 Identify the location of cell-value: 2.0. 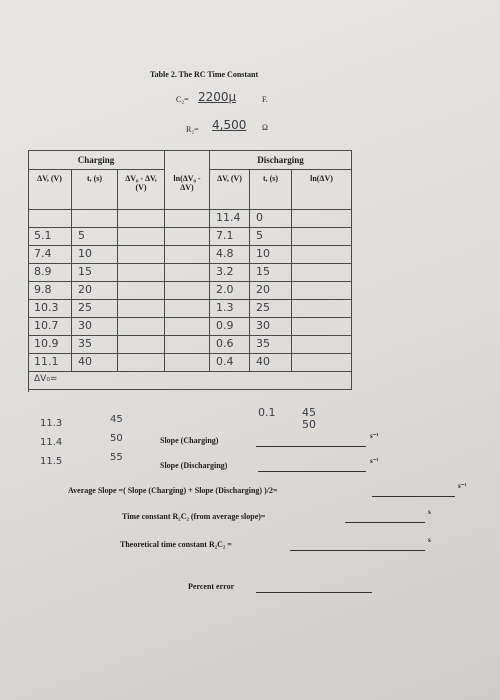
(225, 289).